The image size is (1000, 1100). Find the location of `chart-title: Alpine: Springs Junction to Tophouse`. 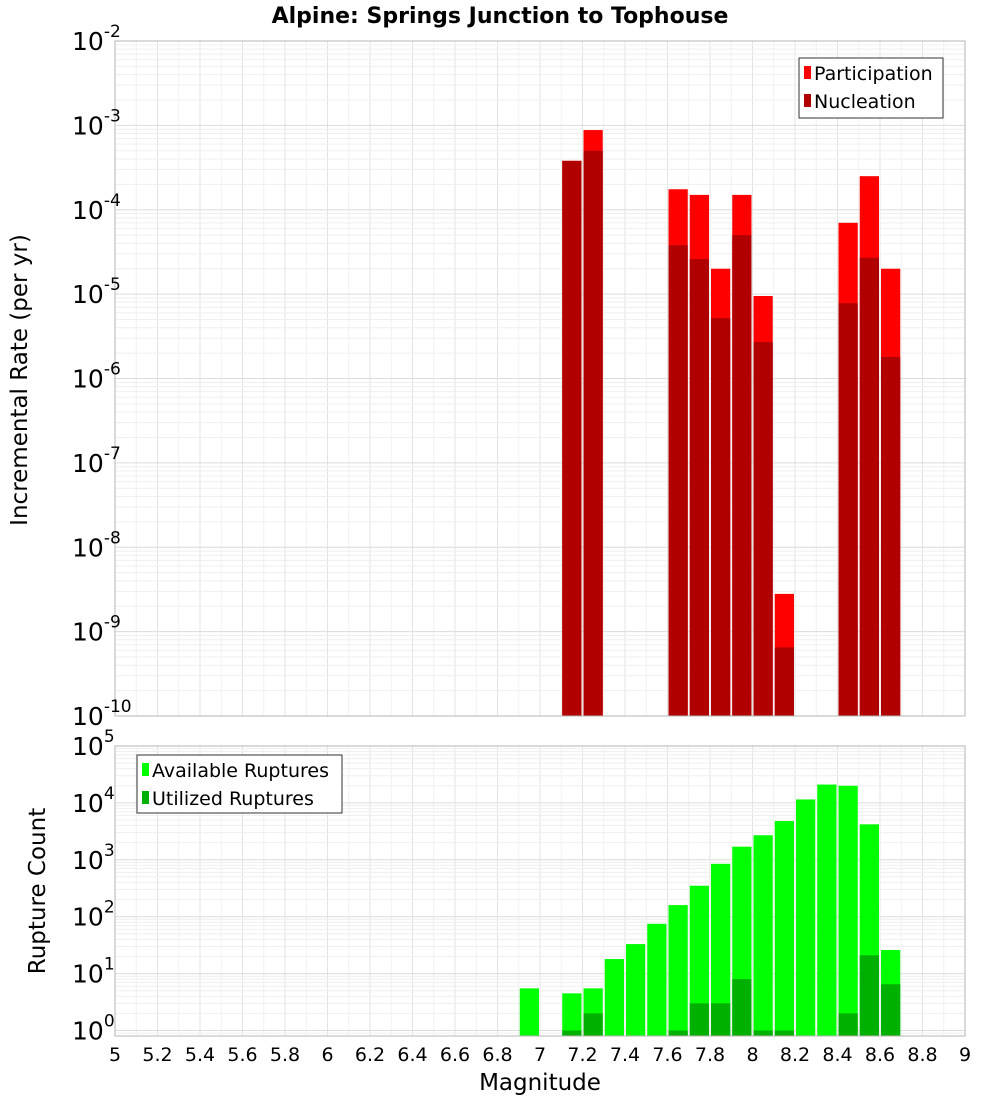

chart-title: Alpine: Springs Junction to Tophouse is located at coordinates (500, 16).